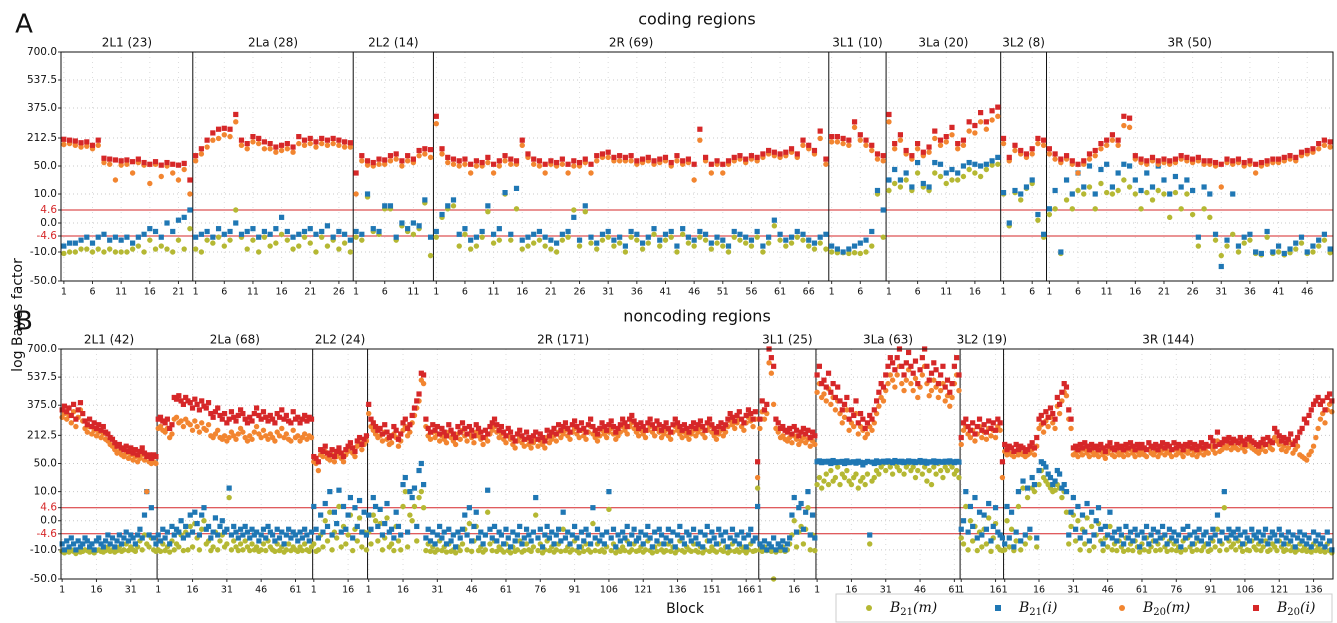 This screenshot has width=1337, height=623. What do you see at coordinates (42, 52) in the screenshot?
I see `y-tick-label: 700.0` at bounding box center [42, 52].